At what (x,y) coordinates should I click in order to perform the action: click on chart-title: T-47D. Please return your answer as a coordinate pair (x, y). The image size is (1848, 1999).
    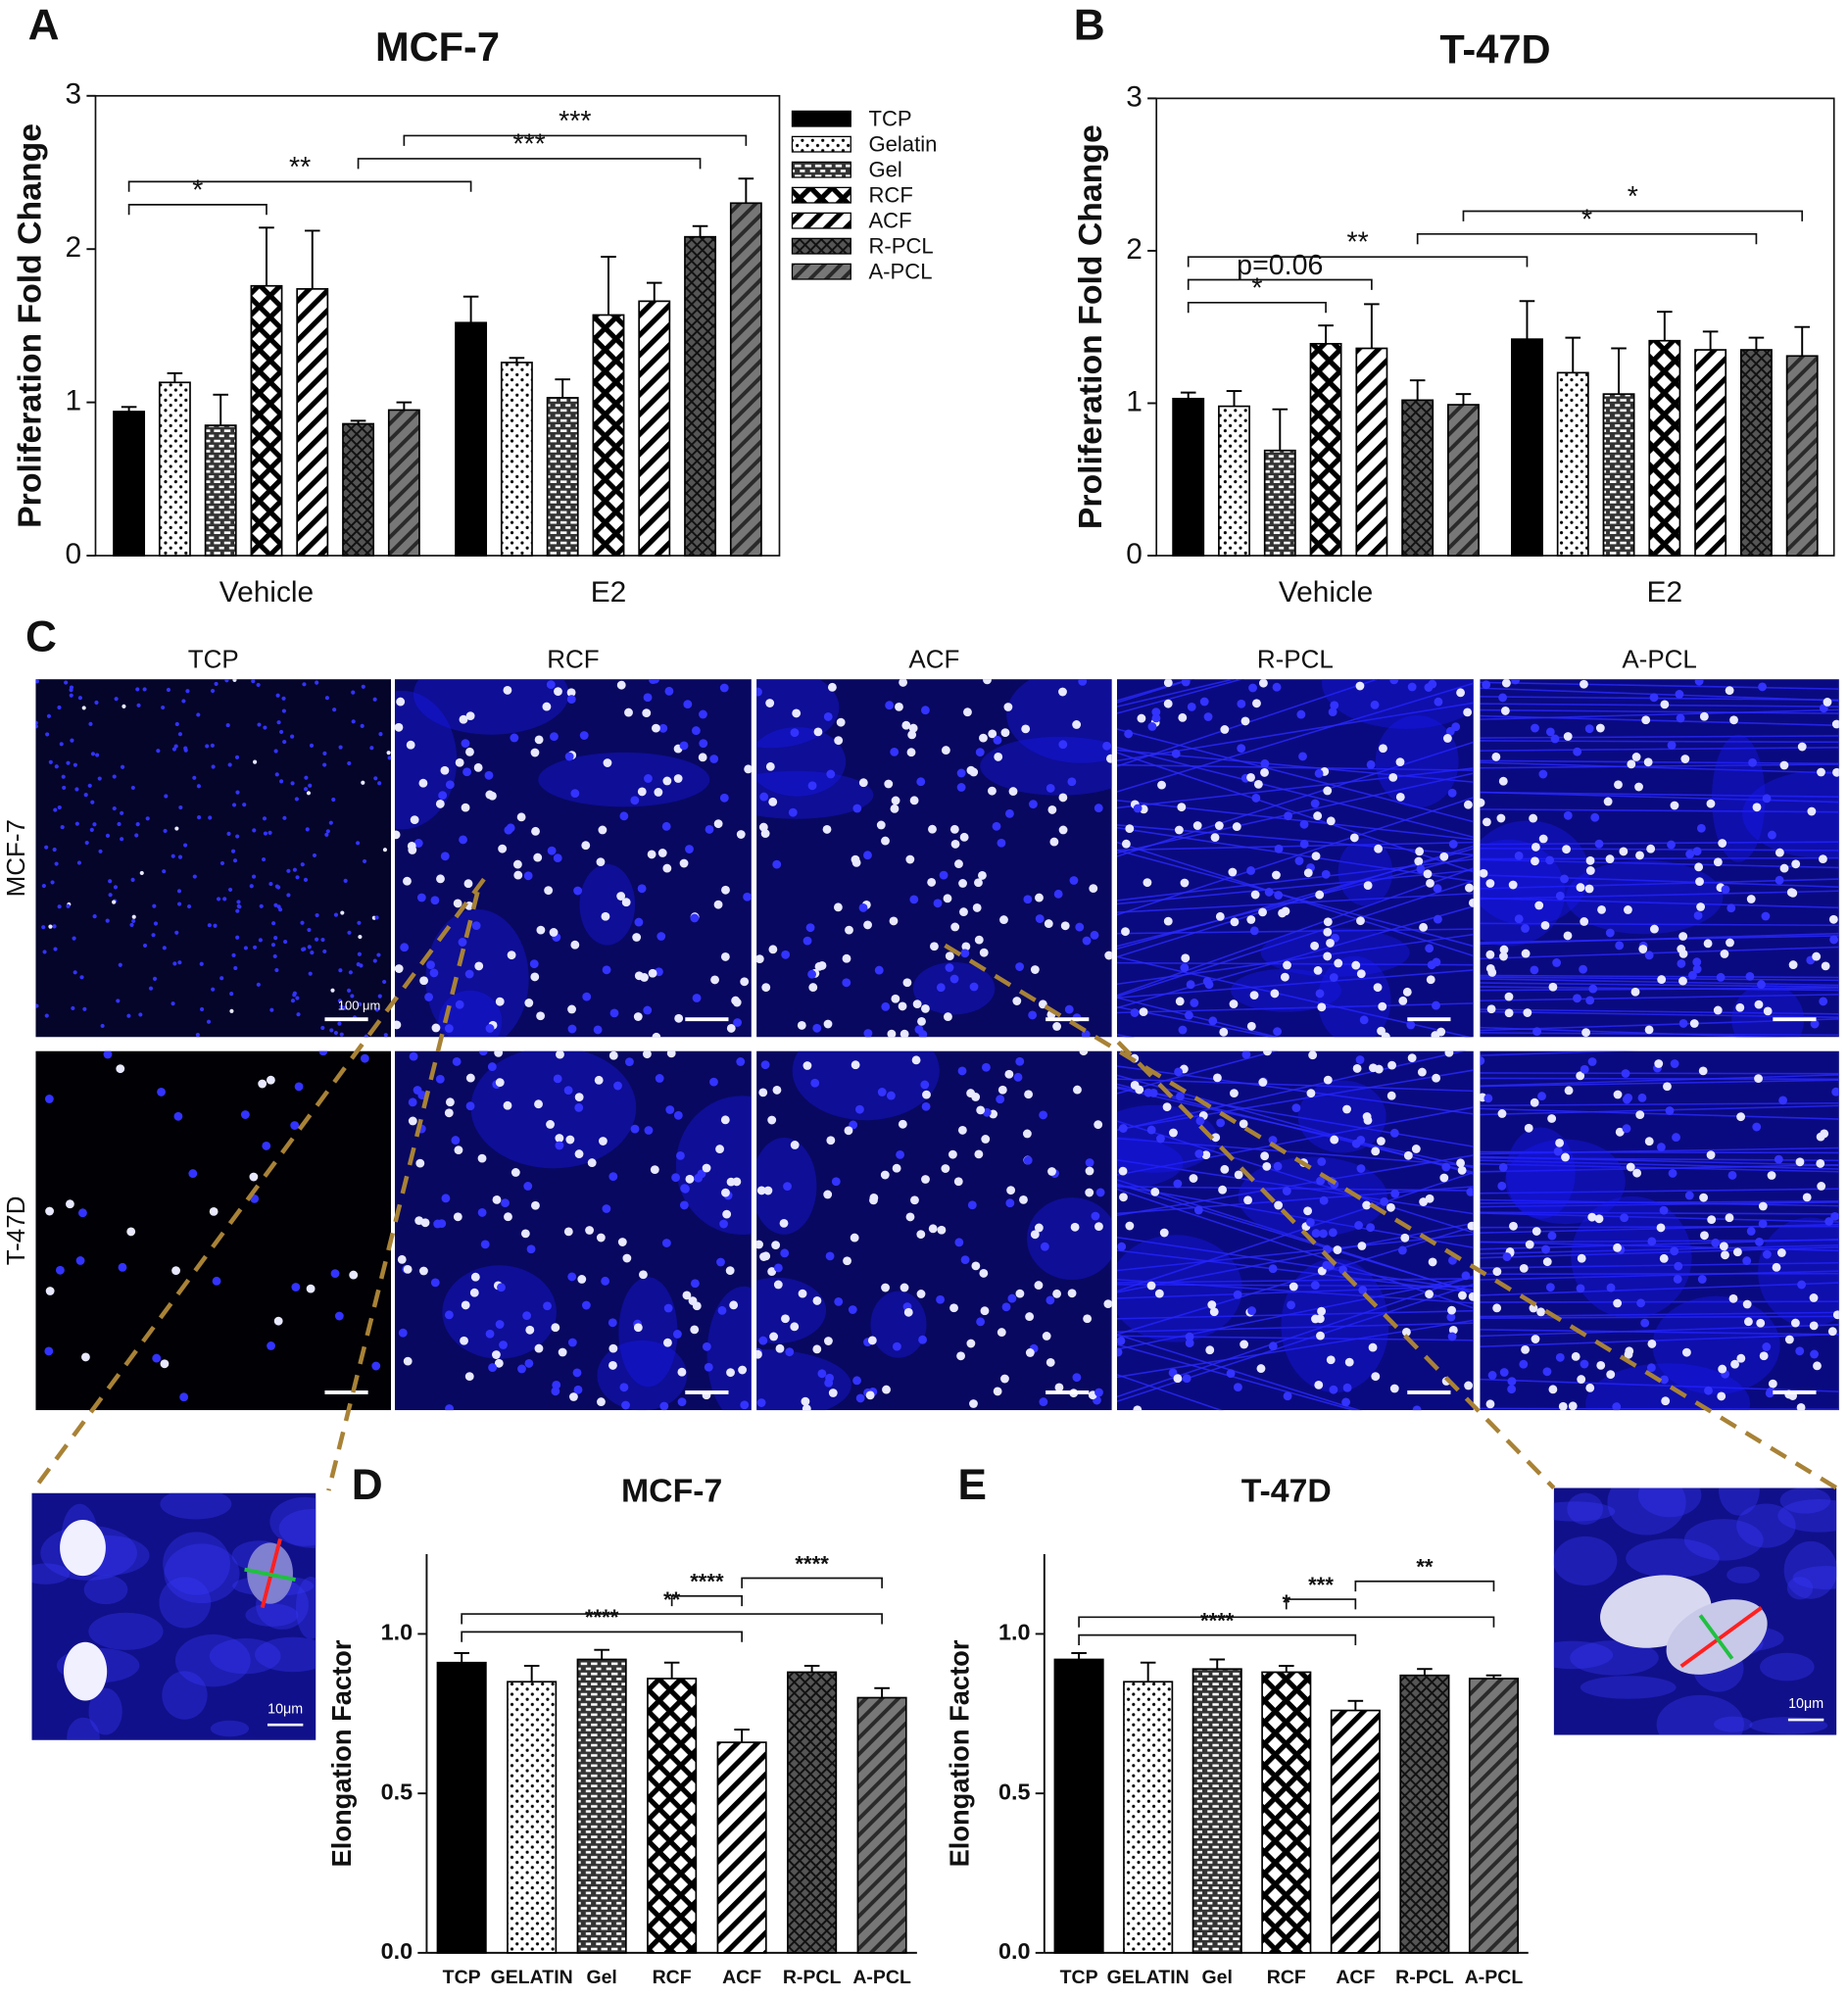
    Looking at the image, I should click on (1495, 49).